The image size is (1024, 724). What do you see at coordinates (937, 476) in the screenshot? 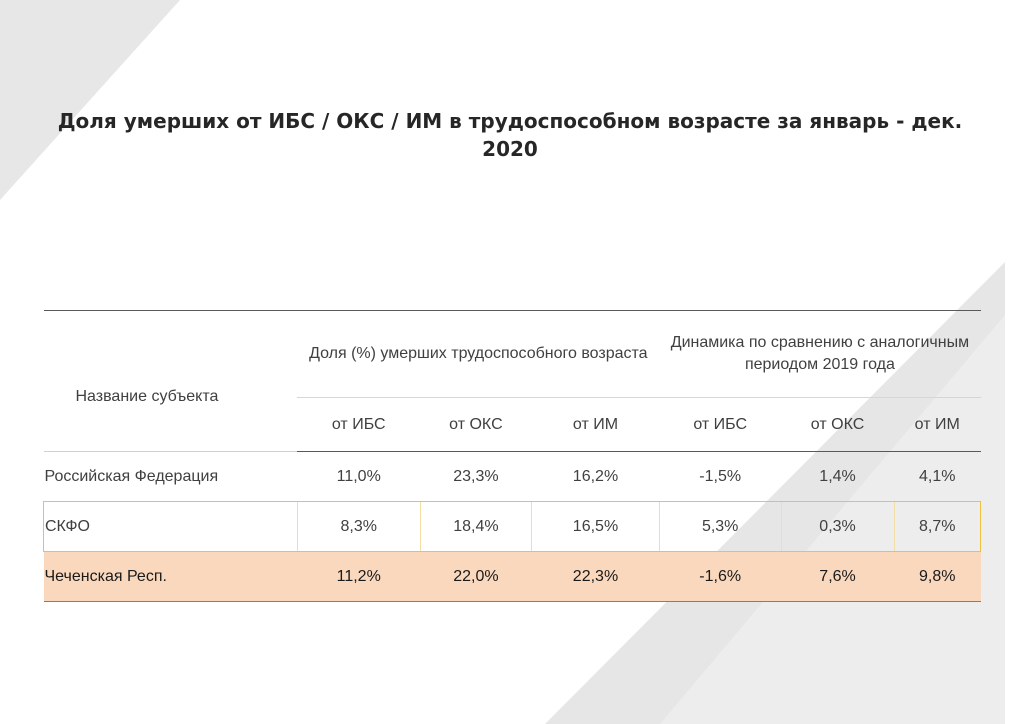
I see `table-cell: 4,1%` at bounding box center [937, 476].